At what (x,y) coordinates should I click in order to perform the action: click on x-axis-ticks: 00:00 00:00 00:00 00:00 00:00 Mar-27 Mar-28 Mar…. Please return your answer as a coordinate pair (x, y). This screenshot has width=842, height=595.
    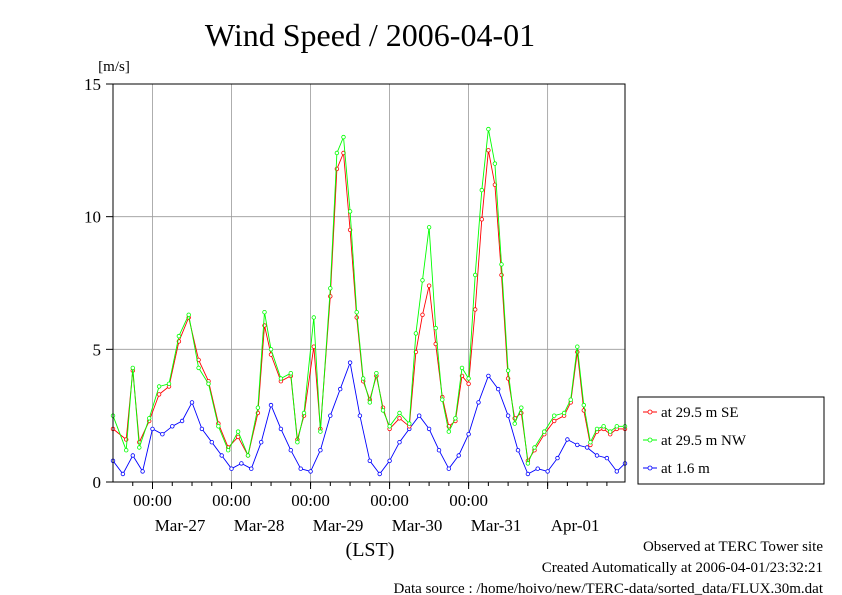
    Looking at the image, I should click on (370, 508).